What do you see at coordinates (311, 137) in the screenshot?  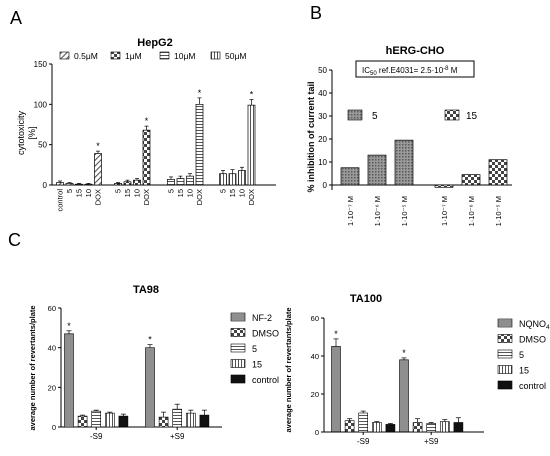 I see `panel-b-ylabel: % inhibition of current tail` at bounding box center [311, 137].